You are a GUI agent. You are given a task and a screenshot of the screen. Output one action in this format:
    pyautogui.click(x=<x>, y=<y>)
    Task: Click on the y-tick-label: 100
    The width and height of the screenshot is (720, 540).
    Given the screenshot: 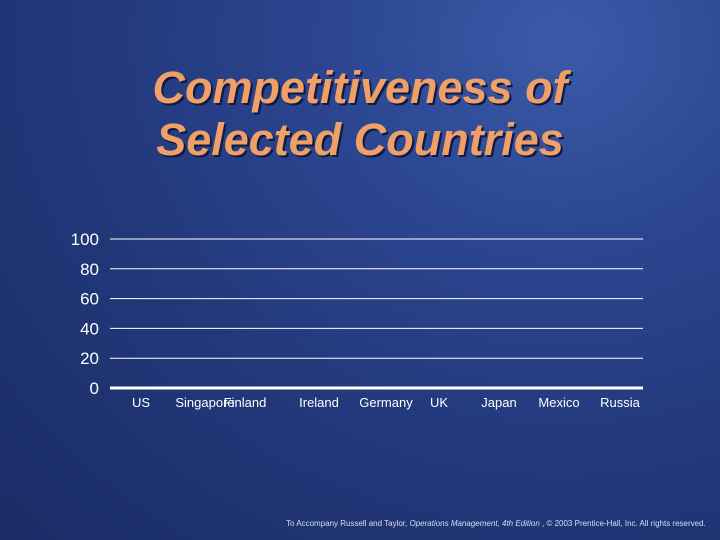 What is the action you would take?
    pyautogui.click(x=85, y=239)
    